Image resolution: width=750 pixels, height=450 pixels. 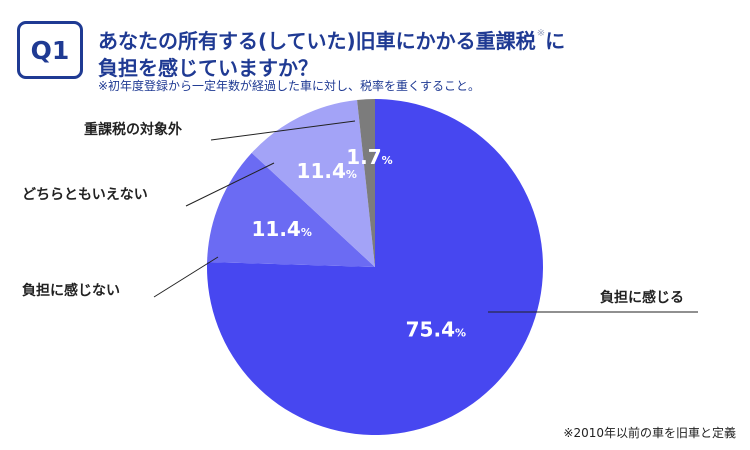 I want to click on slice-category-label: どちらともいえない, so click(x=85, y=195).